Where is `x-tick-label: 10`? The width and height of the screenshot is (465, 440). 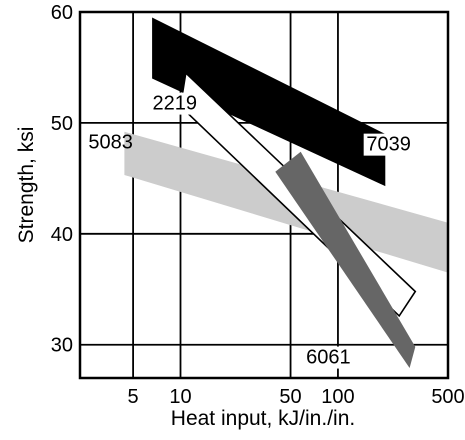
x-tick-label: 10 is located at coordinates (180, 397).